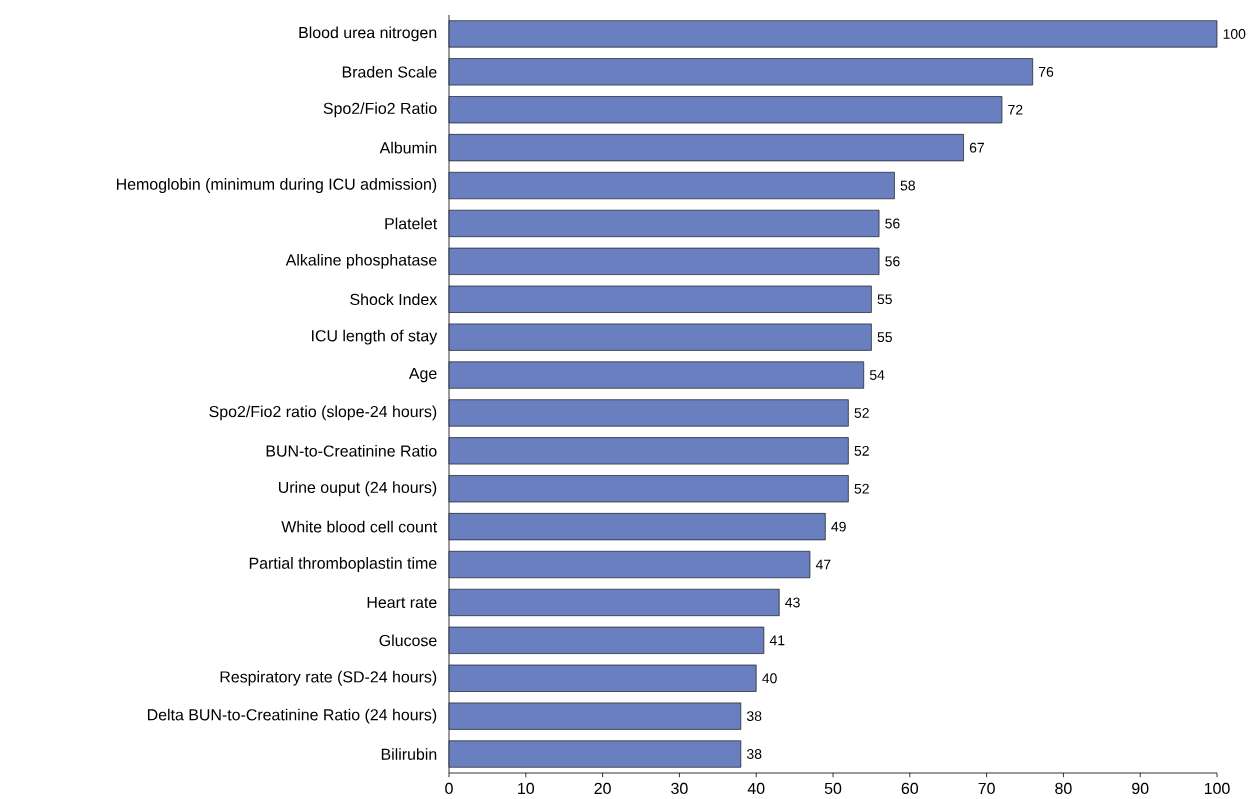 This screenshot has height=799, width=1257. What do you see at coordinates (368, 34) in the screenshot?
I see `y-tick-label: Blood urea nitrogen` at bounding box center [368, 34].